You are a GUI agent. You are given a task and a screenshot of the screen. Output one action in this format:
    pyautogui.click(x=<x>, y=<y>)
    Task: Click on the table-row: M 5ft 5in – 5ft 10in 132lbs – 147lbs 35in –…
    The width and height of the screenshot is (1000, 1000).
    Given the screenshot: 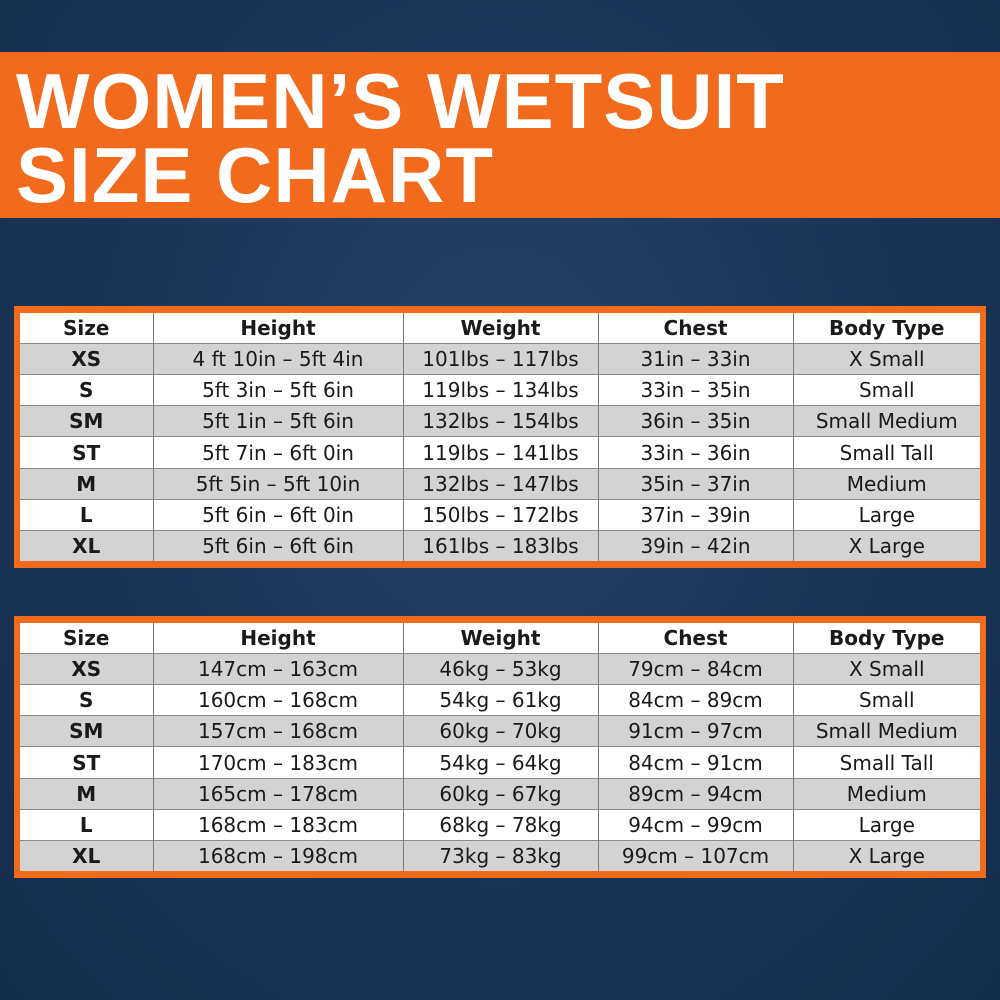 What is the action you would take?
    pyautogui.click(x=500, y=483)
    